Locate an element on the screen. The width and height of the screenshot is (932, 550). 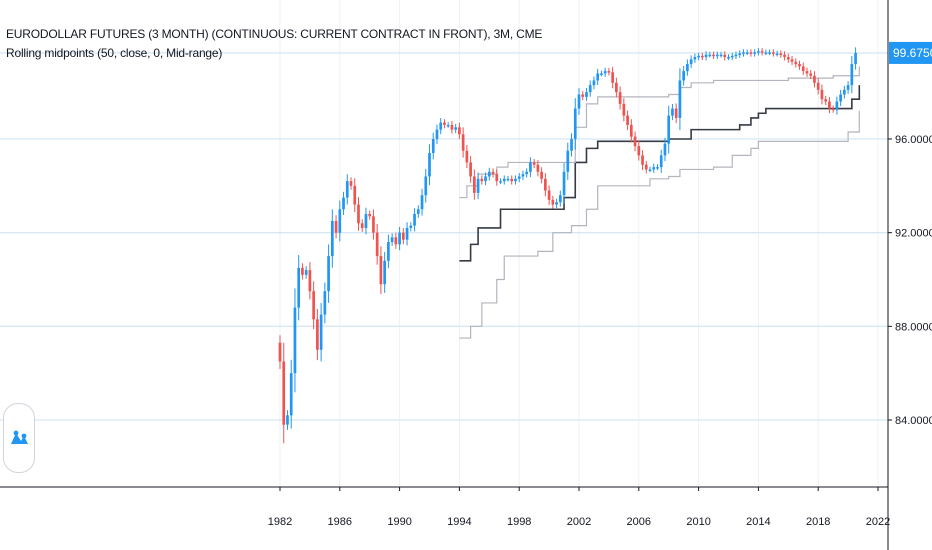
tradingview-logo-icon is located at coordinates (19, 438).